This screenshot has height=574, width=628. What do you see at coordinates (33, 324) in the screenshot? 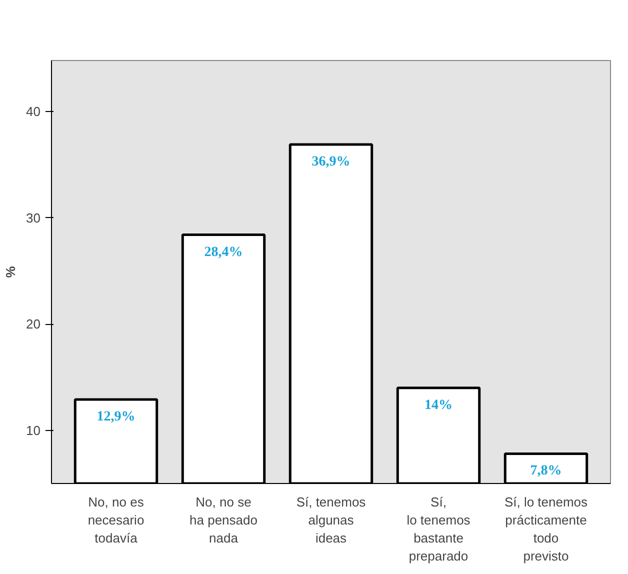
I see `y-tick-label: 20` at bounding box center [33, 324].